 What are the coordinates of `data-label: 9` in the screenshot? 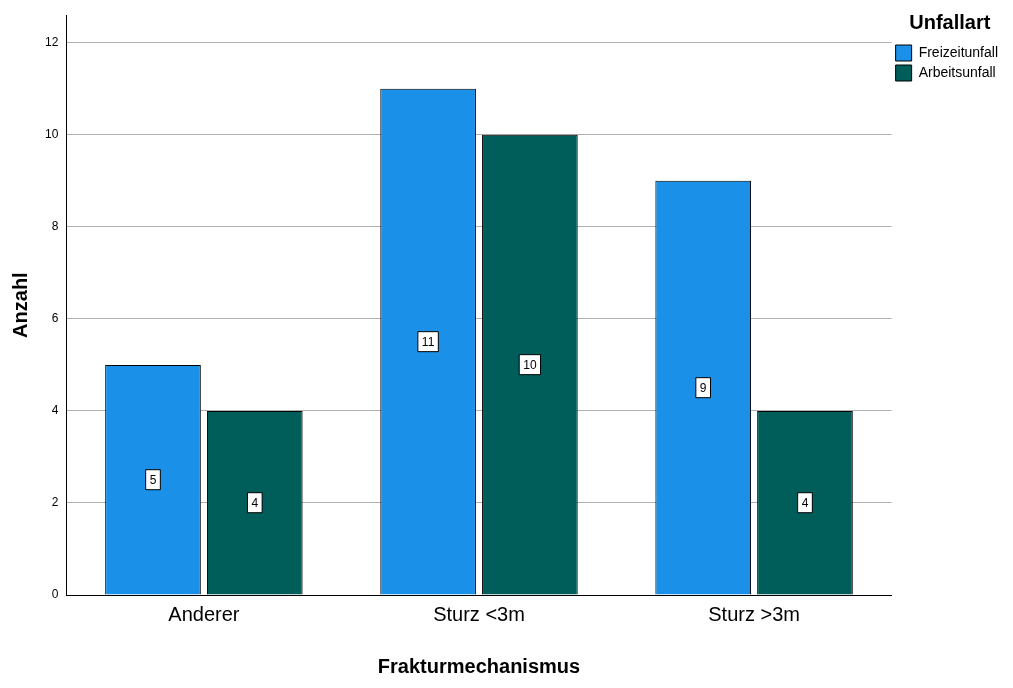 It's located at (703, 387).